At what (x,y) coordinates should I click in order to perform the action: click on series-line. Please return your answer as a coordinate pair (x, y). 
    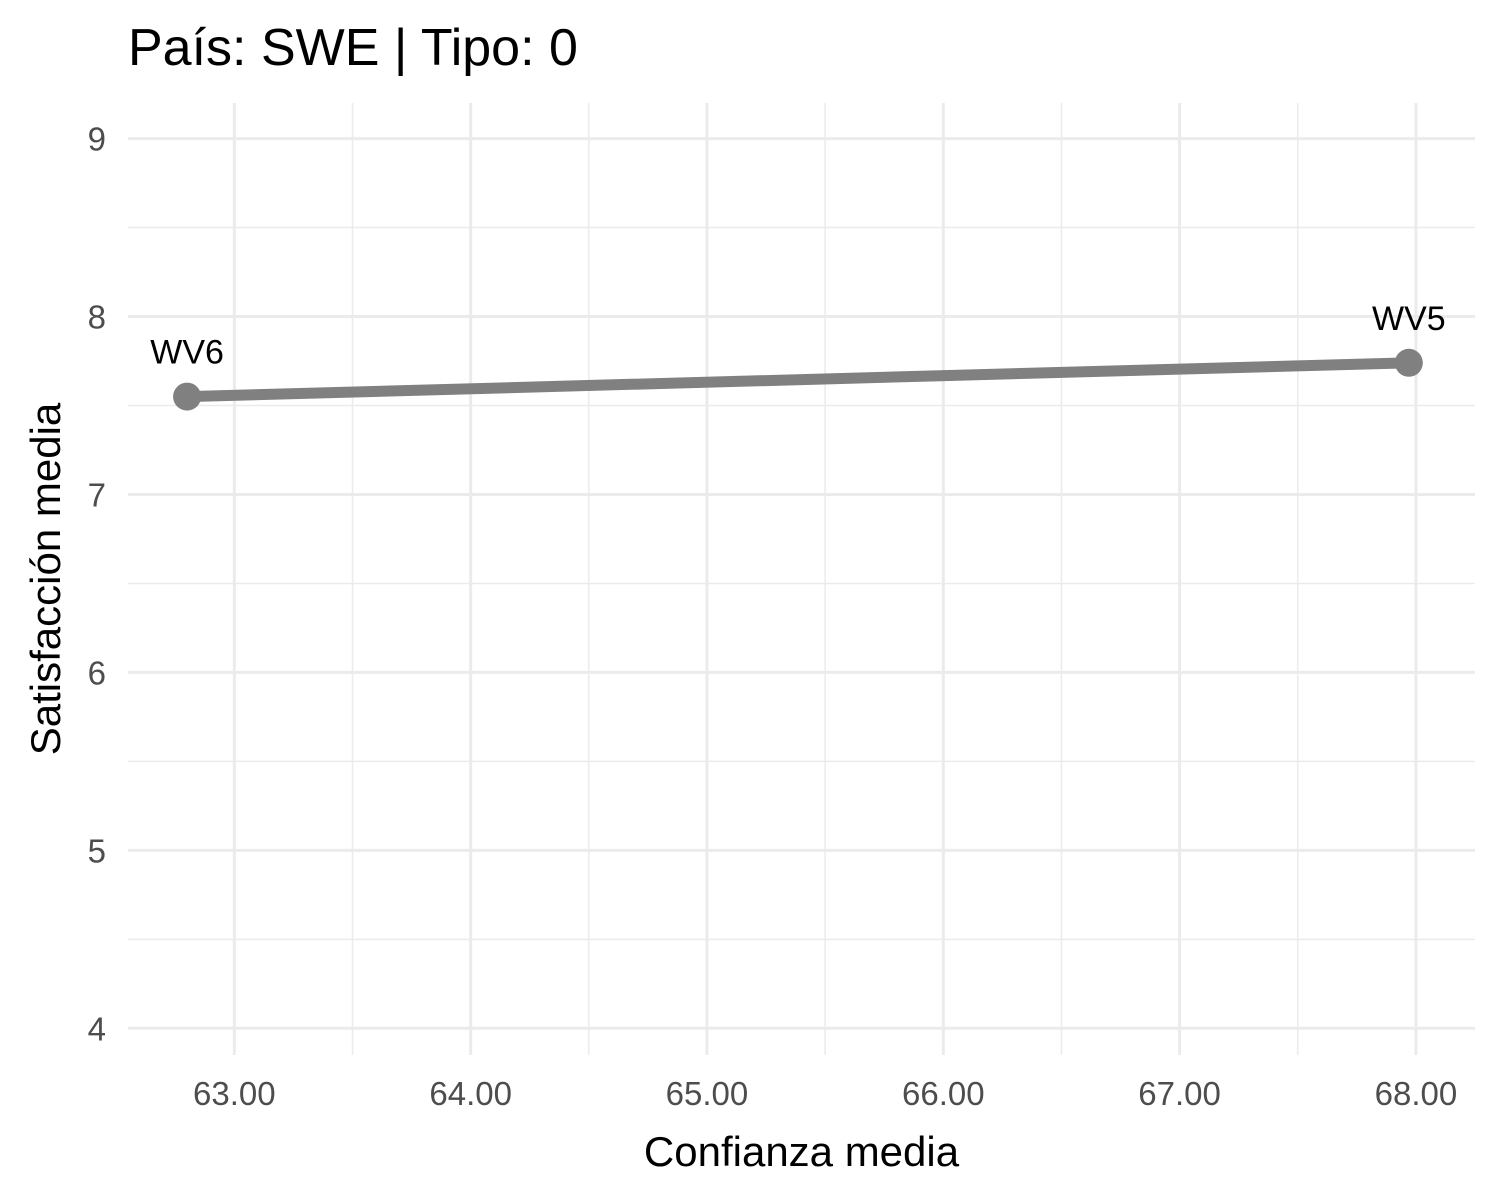
    Looking at the image, I should click on (798, 380).